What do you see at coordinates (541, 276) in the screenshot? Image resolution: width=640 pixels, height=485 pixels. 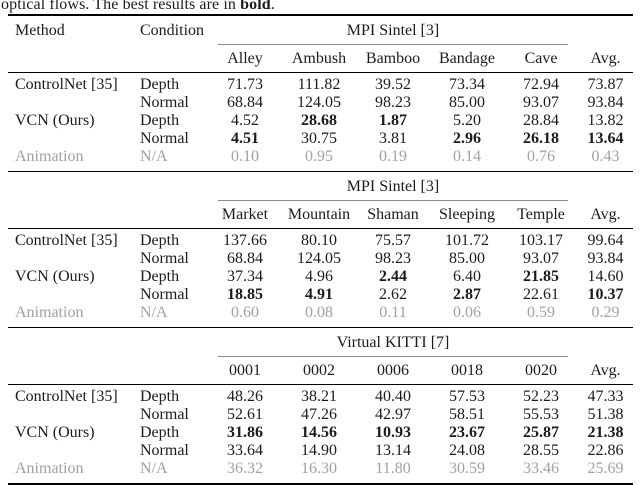 I see `value-cell: 21.85` at bounding box center [541, 276].